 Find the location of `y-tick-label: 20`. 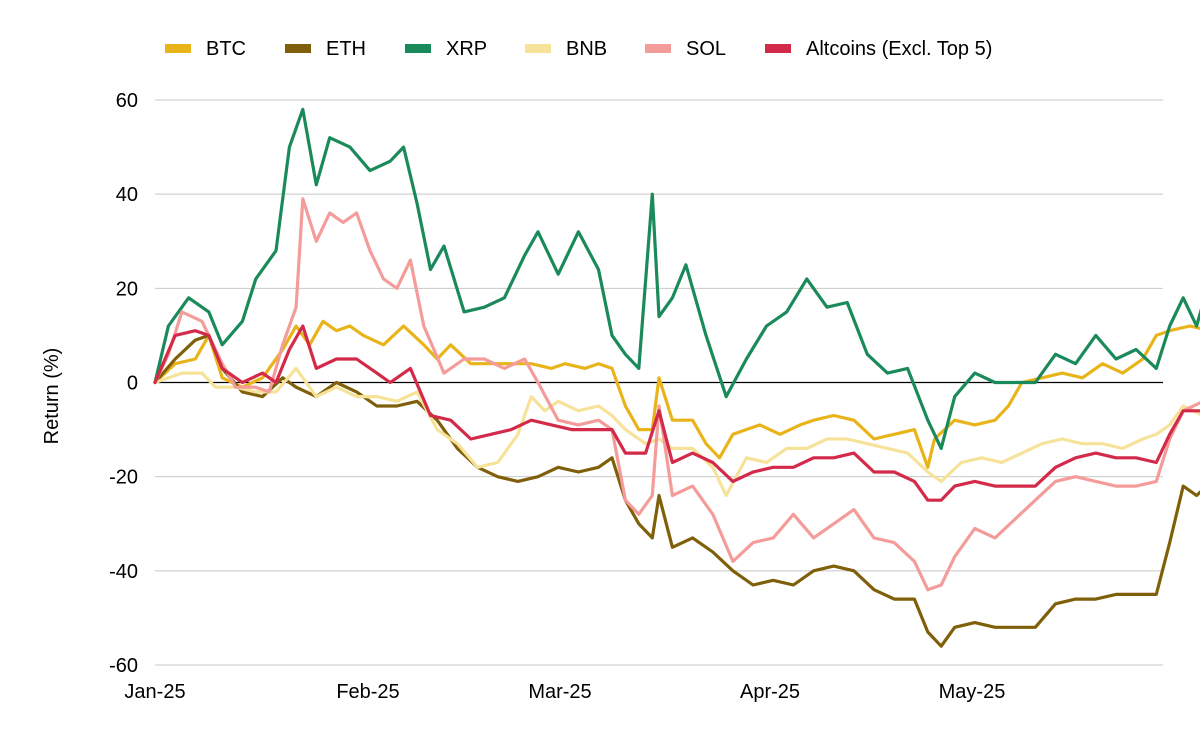

y-tick-label: 20 is located at coordinates (127, 289).